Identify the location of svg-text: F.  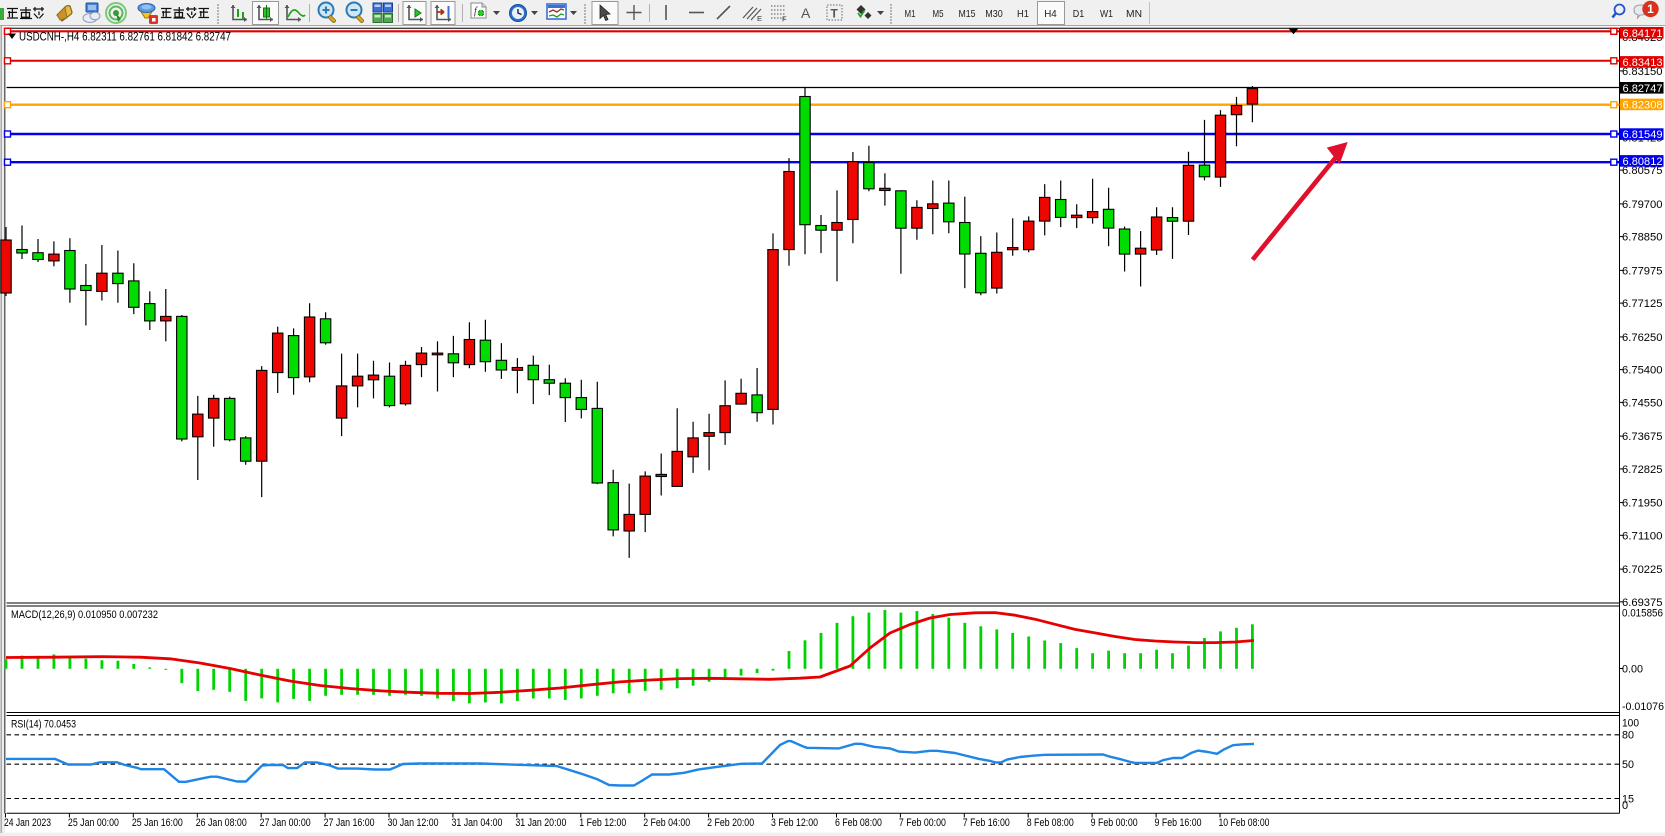
(784, 19).